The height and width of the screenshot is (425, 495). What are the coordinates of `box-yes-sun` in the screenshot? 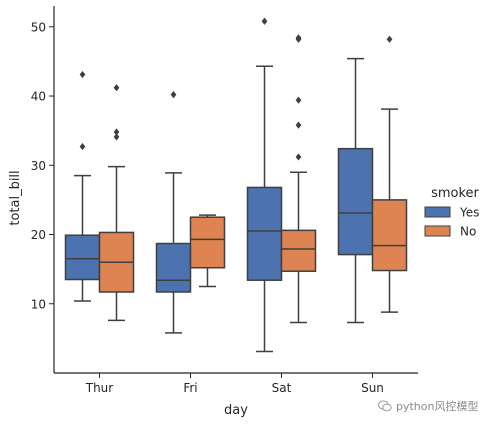 It's located at (355, 190).